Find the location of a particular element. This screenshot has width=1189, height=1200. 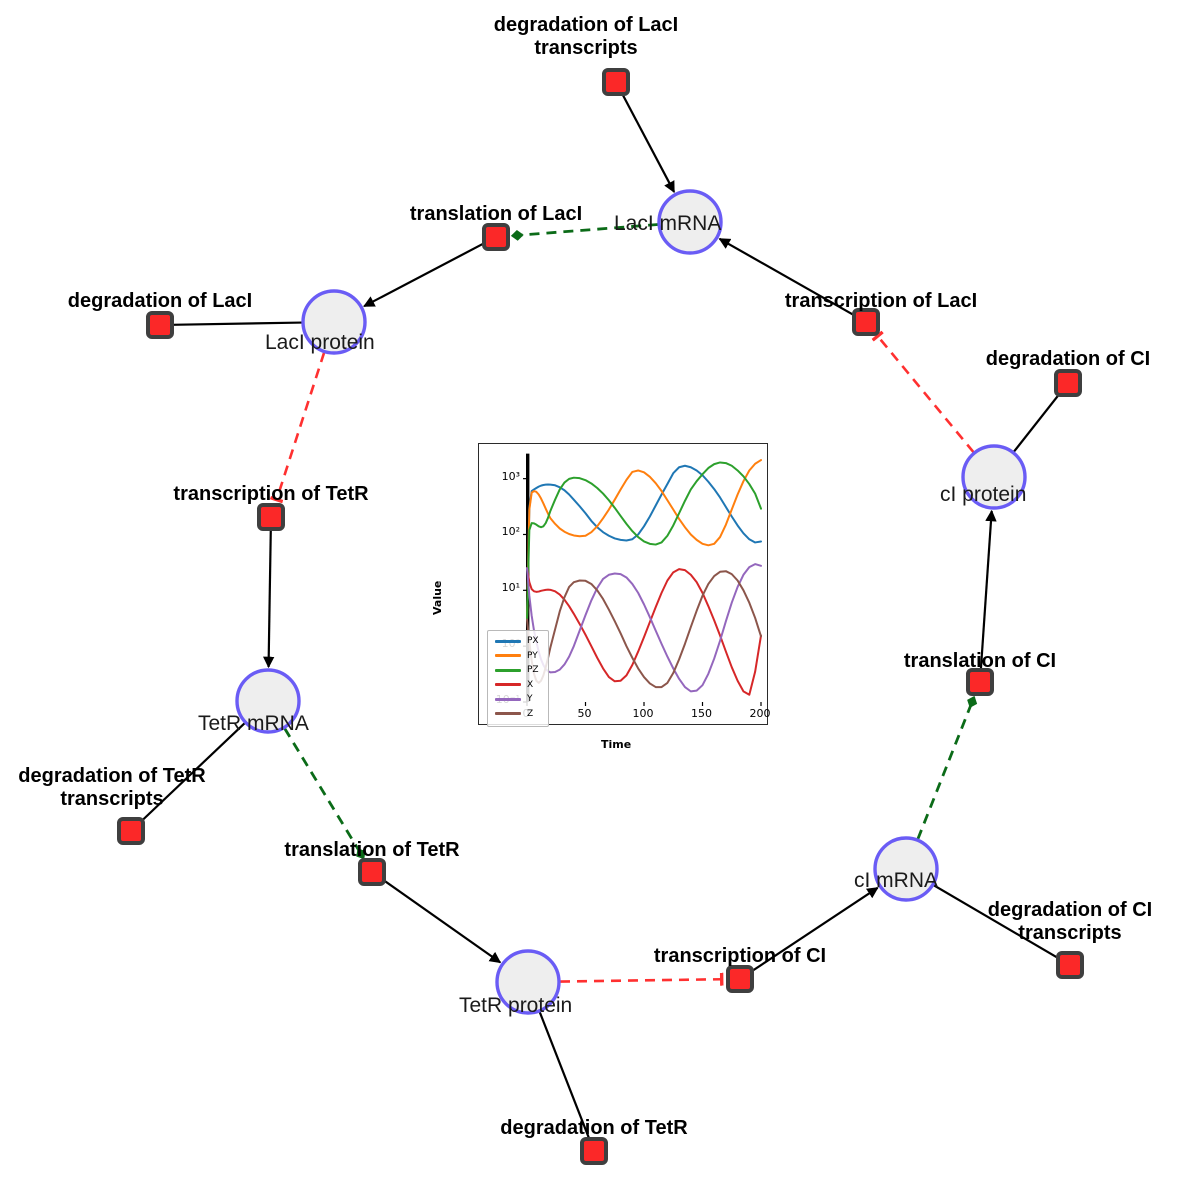

species-node-laci_mrna is located at coordinates (690, 222).